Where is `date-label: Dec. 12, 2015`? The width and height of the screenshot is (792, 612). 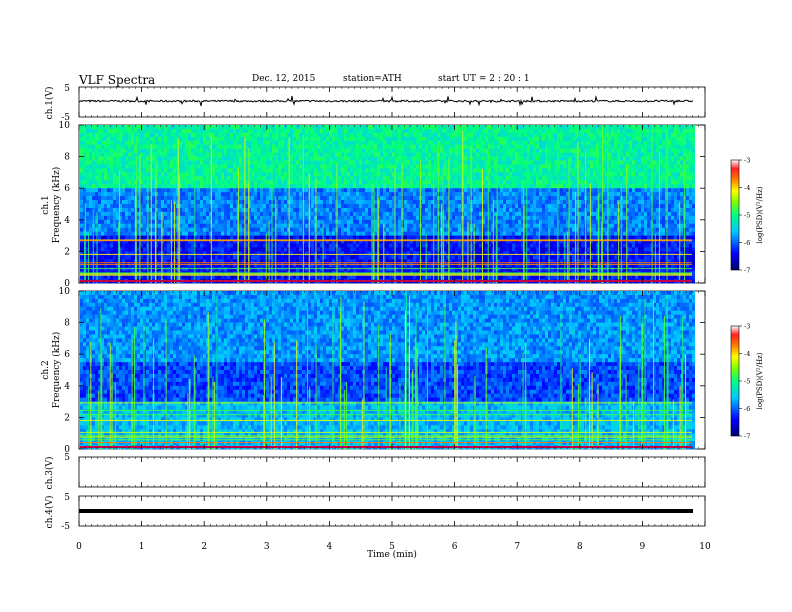 date-label: Dec. 12, 2015 is located at coordinates (284, 79).